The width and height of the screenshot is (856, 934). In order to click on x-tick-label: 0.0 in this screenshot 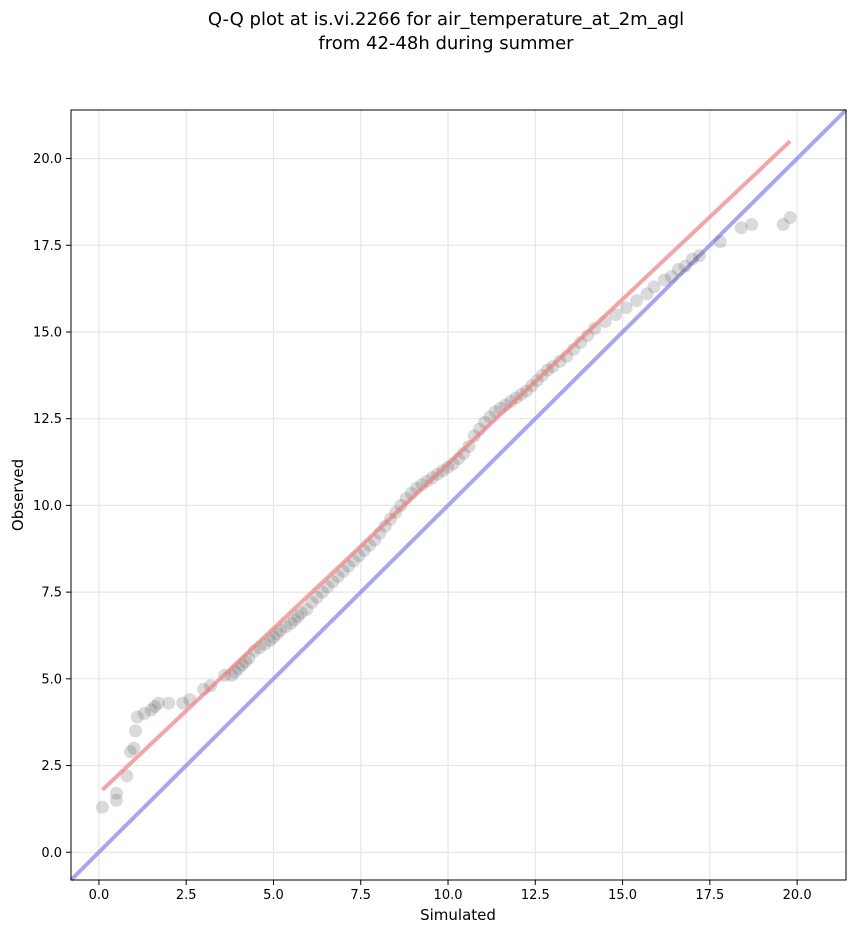, I will do `click(99, 895)`.